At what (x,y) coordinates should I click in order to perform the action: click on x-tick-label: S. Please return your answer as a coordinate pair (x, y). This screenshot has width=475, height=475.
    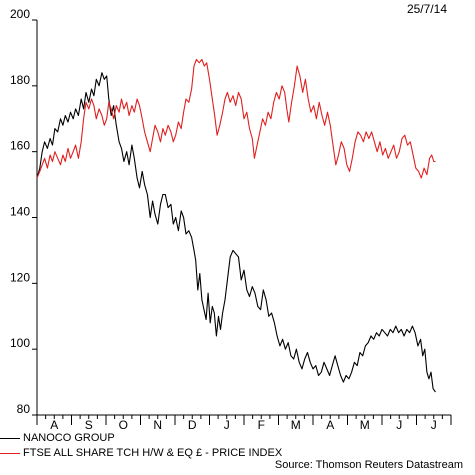
    Looking at the image, I should click on (89, 425).